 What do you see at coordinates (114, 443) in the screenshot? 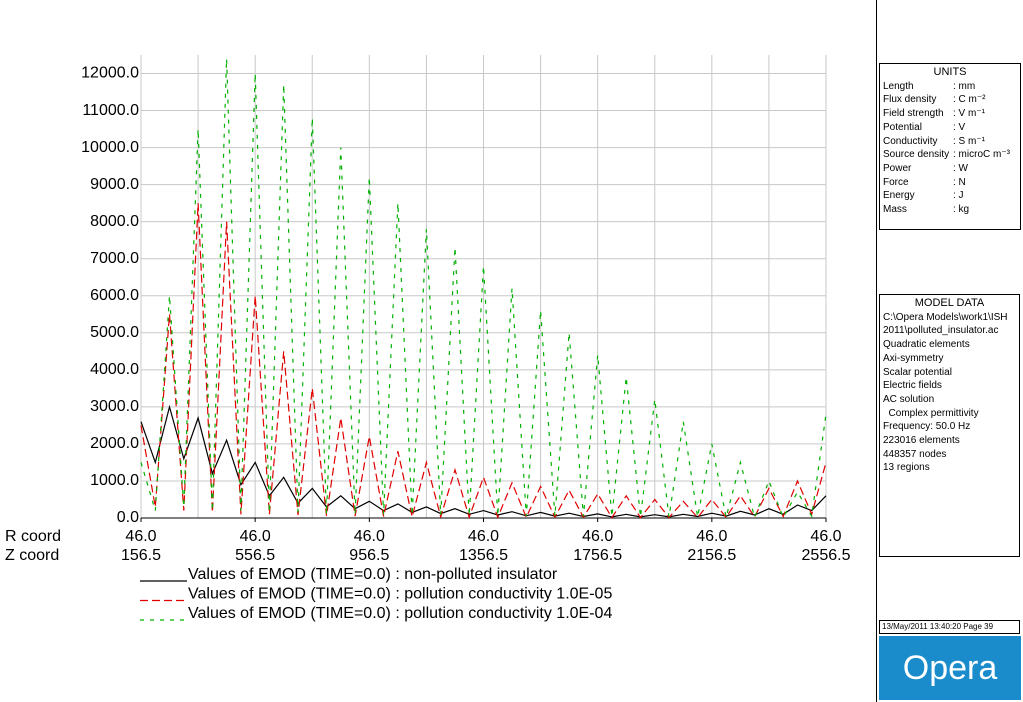
I see `y-tick-label: 2000.0` at bounding box center [114, 443].